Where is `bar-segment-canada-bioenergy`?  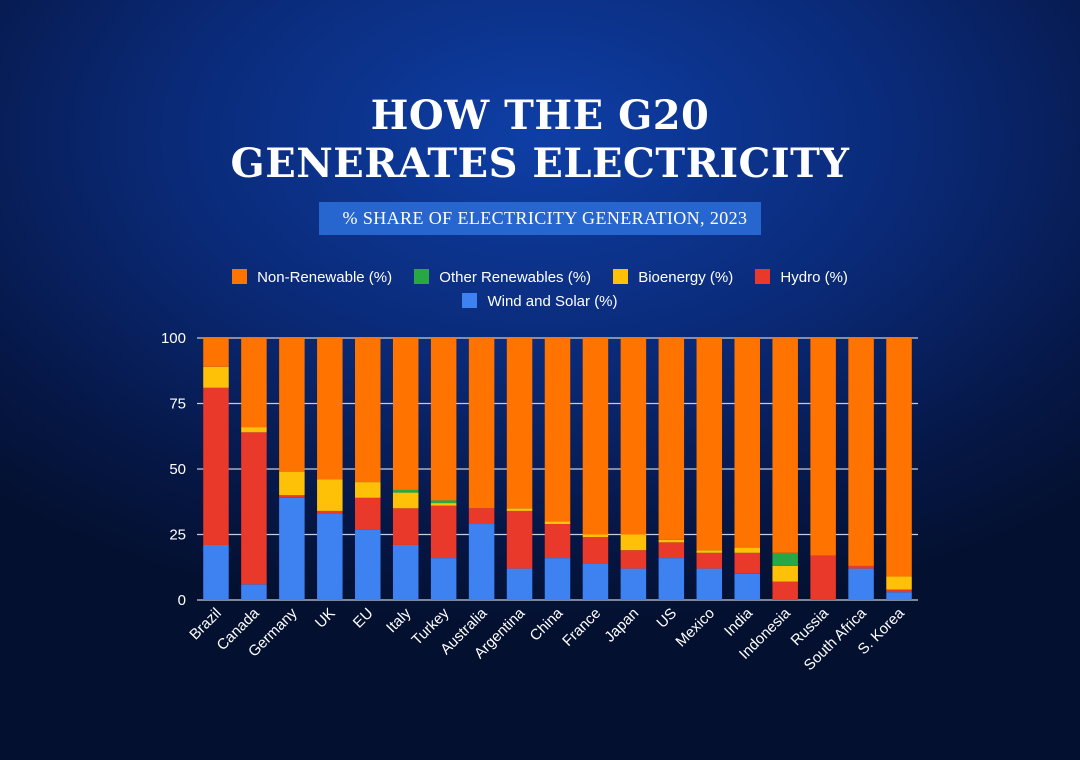 bar-segment-canada-bioenergy is located at coordinates (254, 430).